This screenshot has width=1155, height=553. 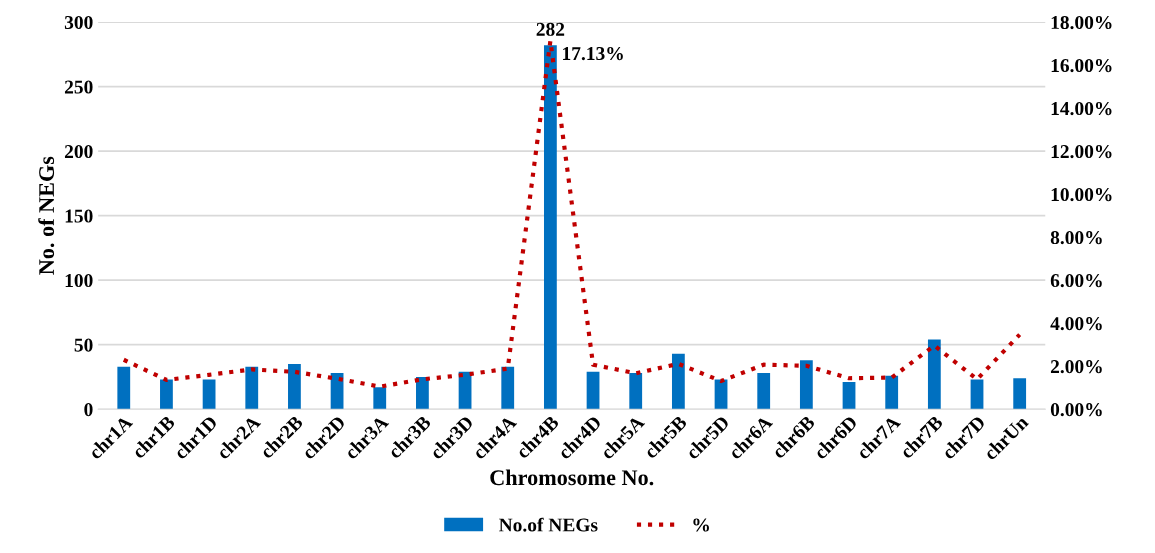 What do you see at coordinates (1081, 194) in the screenshot?
I see `y2-tick-label: 10.00%` at bounding box center [1081, 194].